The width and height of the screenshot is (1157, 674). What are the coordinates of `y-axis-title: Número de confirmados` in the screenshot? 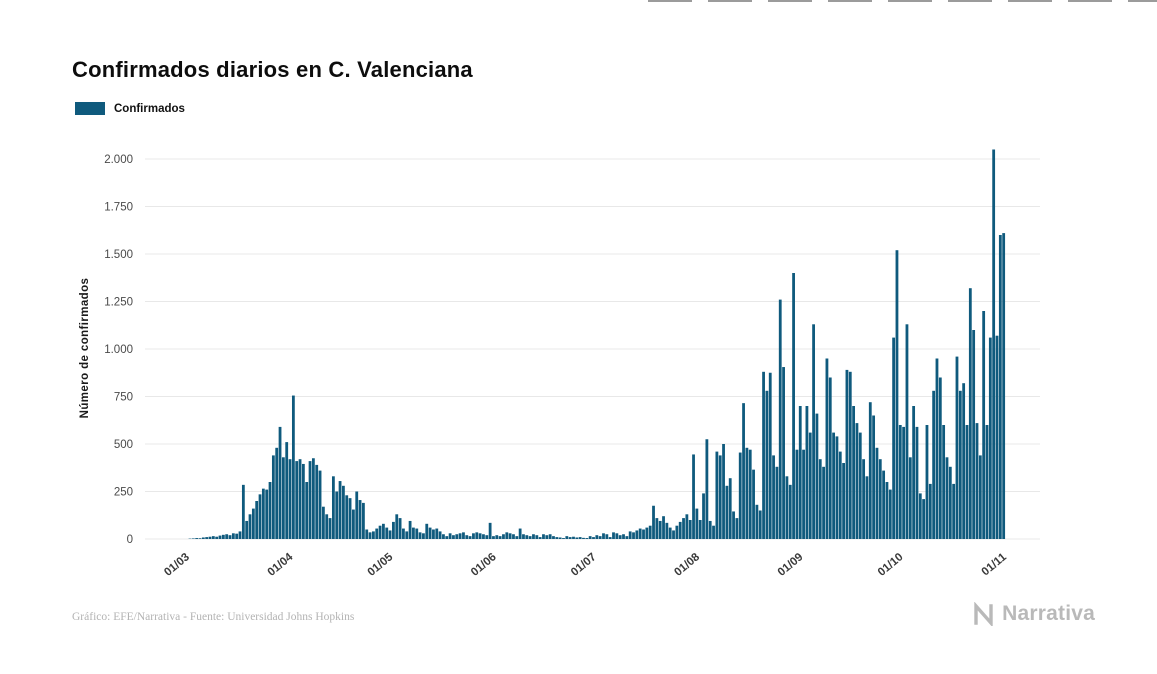 It's located at (85, 348).